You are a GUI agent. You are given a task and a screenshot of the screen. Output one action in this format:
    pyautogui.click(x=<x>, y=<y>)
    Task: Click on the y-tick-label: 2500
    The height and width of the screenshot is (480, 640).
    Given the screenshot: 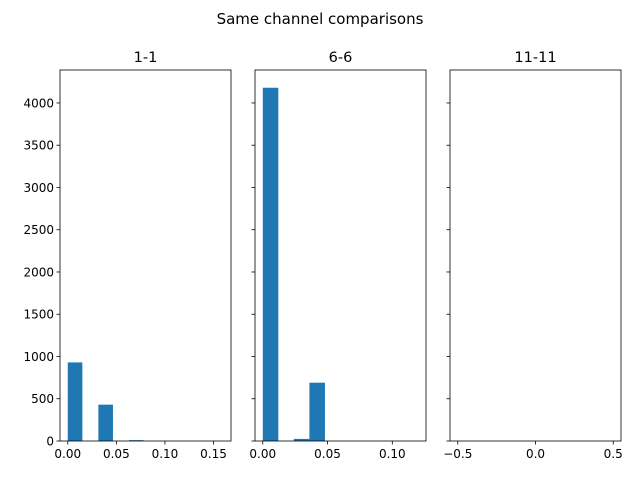 What is the action you would take?
    pyautogui.click(x=38, y=230)
    